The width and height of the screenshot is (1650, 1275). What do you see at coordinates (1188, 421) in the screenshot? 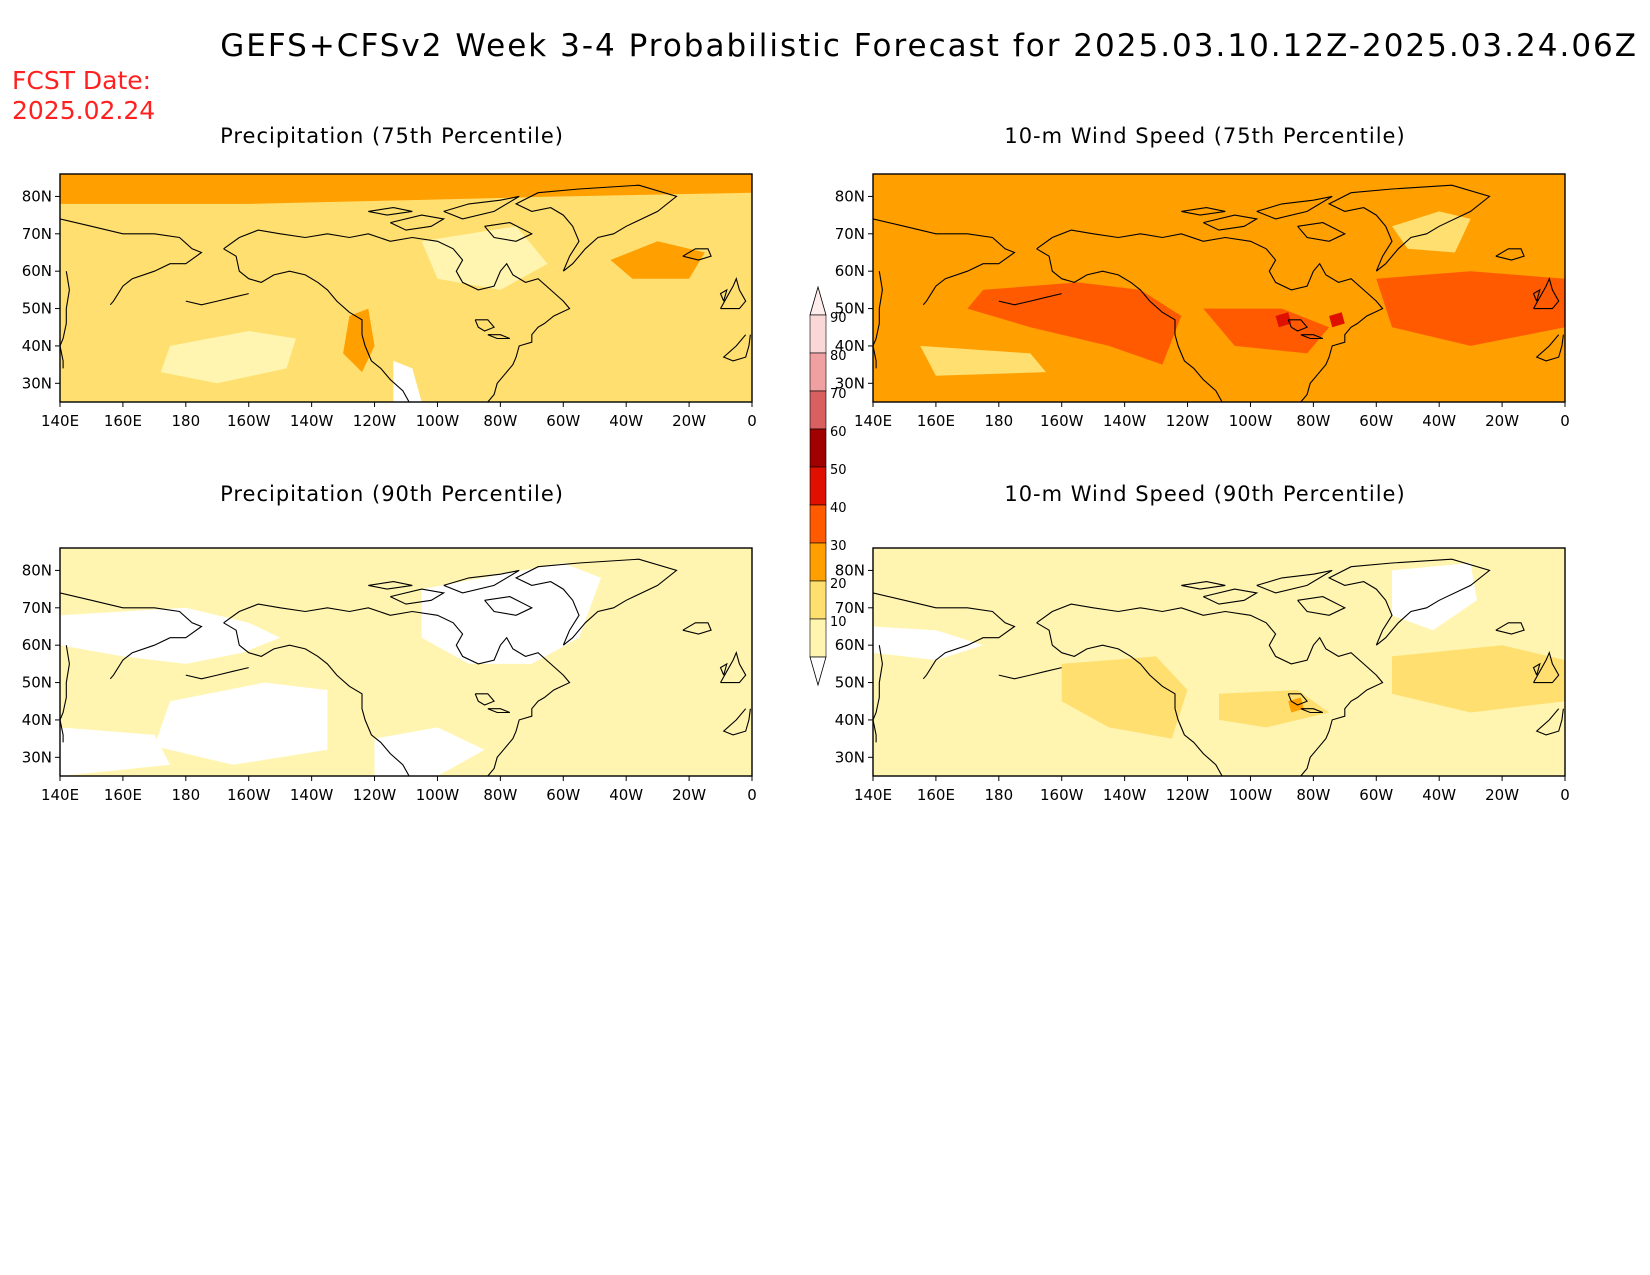
I see `lon-tick-label: 120W` at bounding box center [1188, 421].